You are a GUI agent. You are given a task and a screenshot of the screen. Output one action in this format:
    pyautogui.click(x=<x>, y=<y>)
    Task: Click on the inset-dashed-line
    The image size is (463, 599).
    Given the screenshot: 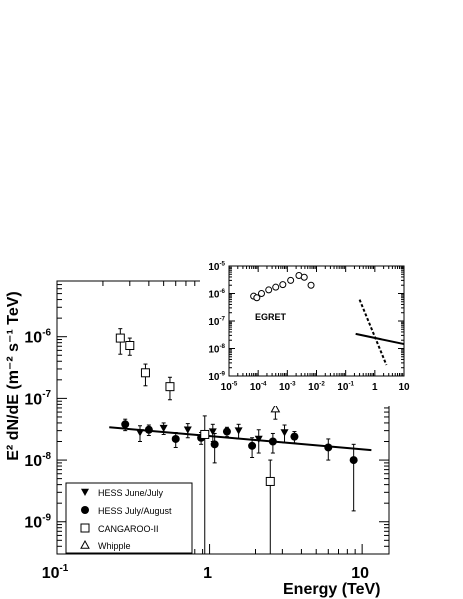 What is the action you would take?
    pyautogui.click(x=373, y=332)
    